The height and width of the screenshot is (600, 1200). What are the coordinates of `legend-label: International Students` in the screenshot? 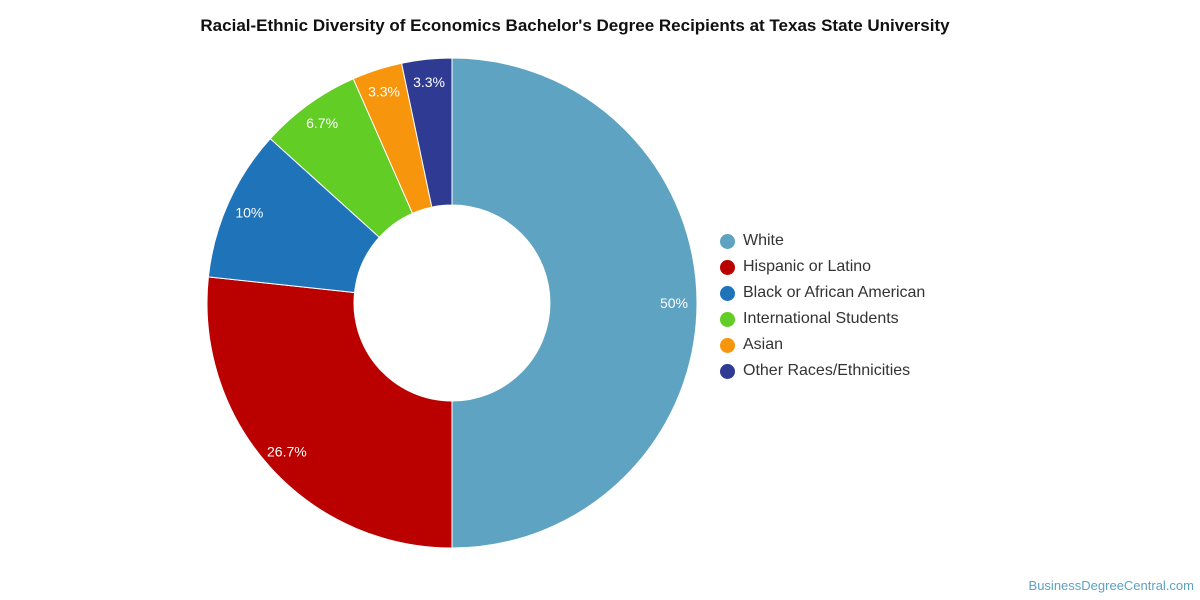 It's located at (821, 318).